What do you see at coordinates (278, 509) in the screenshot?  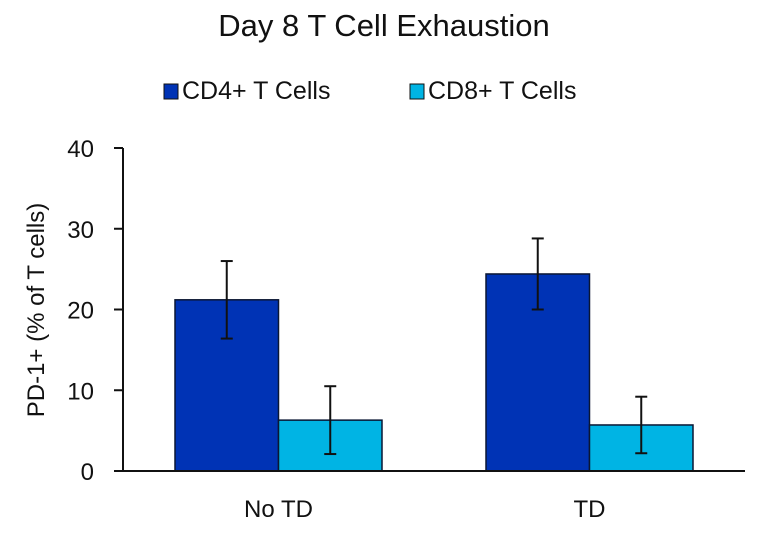 I see `x-category-label: No TD` at bounding box center [278, 509].